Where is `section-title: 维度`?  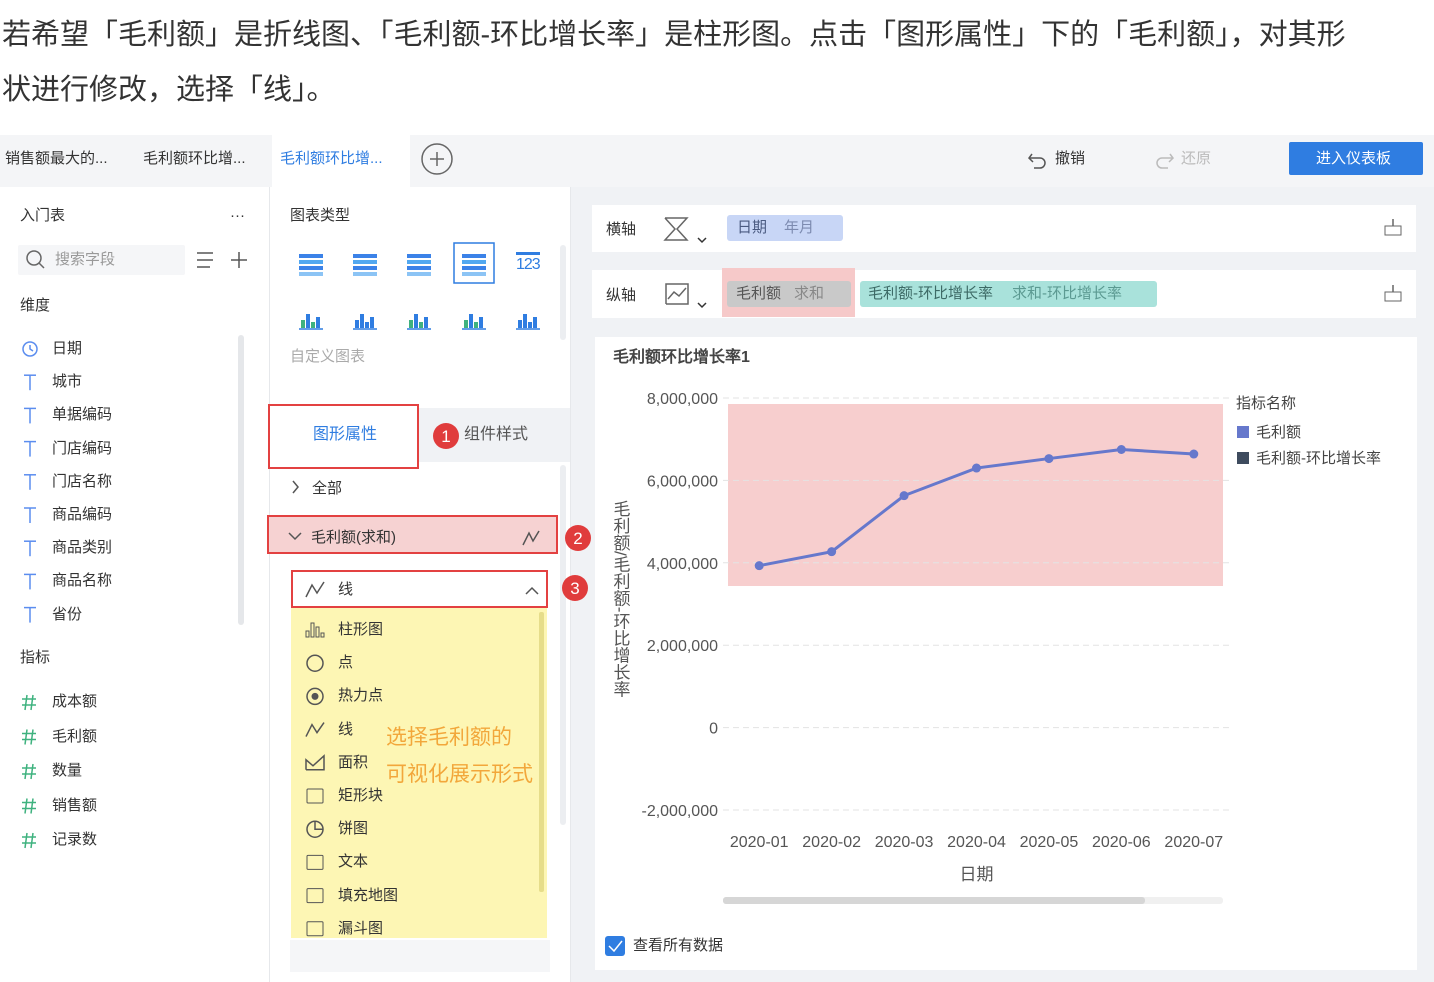
section-title: 维度 is located at coordinates (35, 305).